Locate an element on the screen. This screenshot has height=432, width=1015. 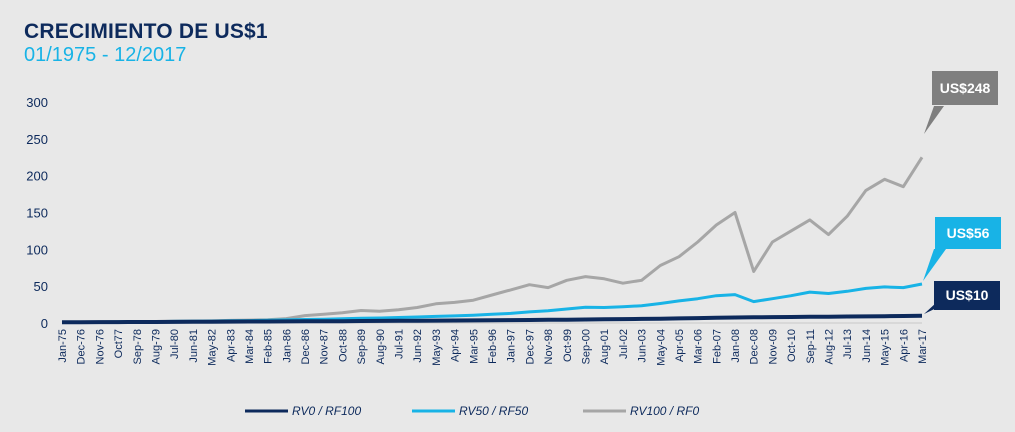
callout-rv100-label: US$248 is located at coordinates (965, 88).